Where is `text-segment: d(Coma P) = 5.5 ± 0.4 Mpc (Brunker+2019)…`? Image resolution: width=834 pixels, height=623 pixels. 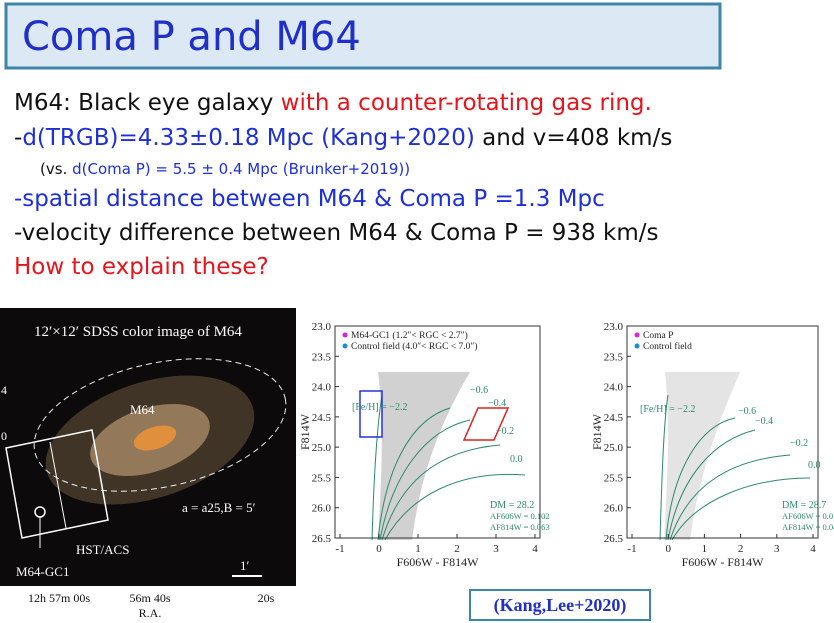
text-segment: d(Coma P) = 5.5 ± 0.4 Mpc (Brunker+2019)… is located at coordinates (241, 169).